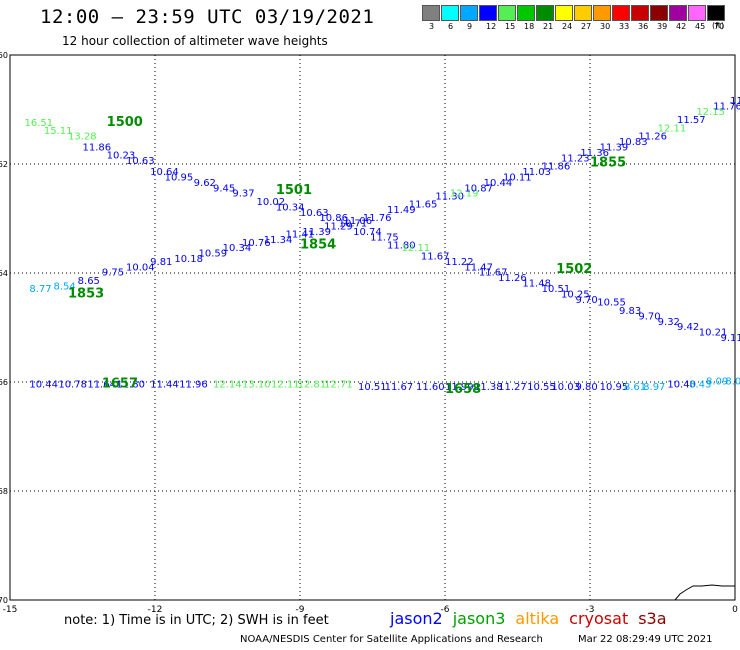 The image size is (740, 650). I want to click on lat-tick-label: -60, so click(4, 55).